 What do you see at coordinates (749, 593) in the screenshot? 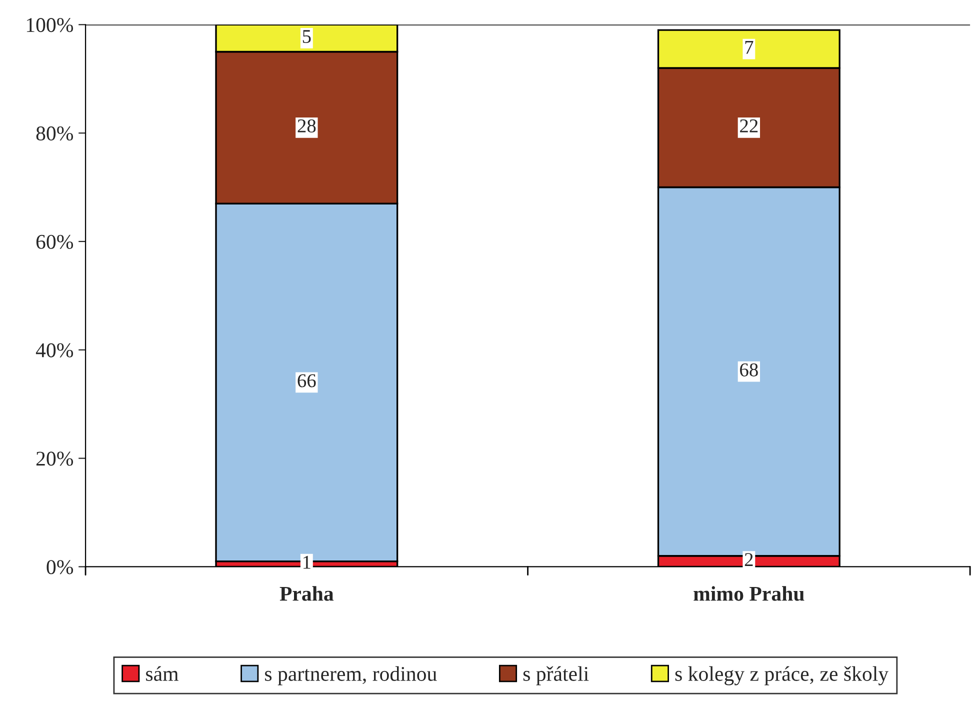
I see `x-tick-label: mimo Prahu` at bounding box center [749, 593].